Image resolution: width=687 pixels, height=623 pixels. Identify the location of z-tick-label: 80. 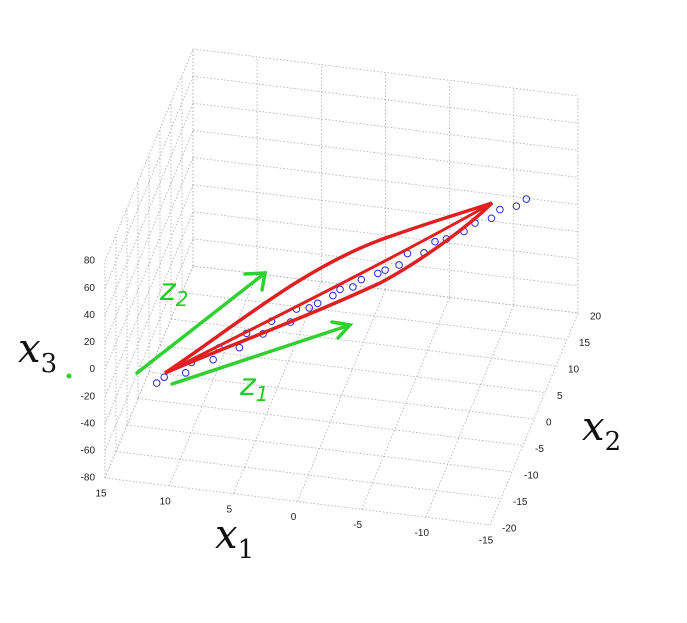
(90, 261).